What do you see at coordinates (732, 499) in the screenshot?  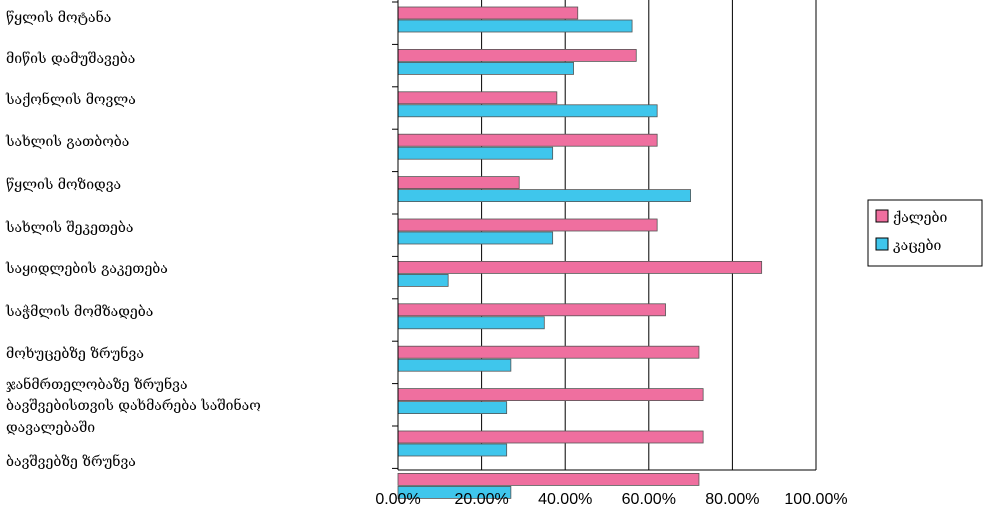 I see `x-tick-label: 80.00%` at bounding box center [732, 499].